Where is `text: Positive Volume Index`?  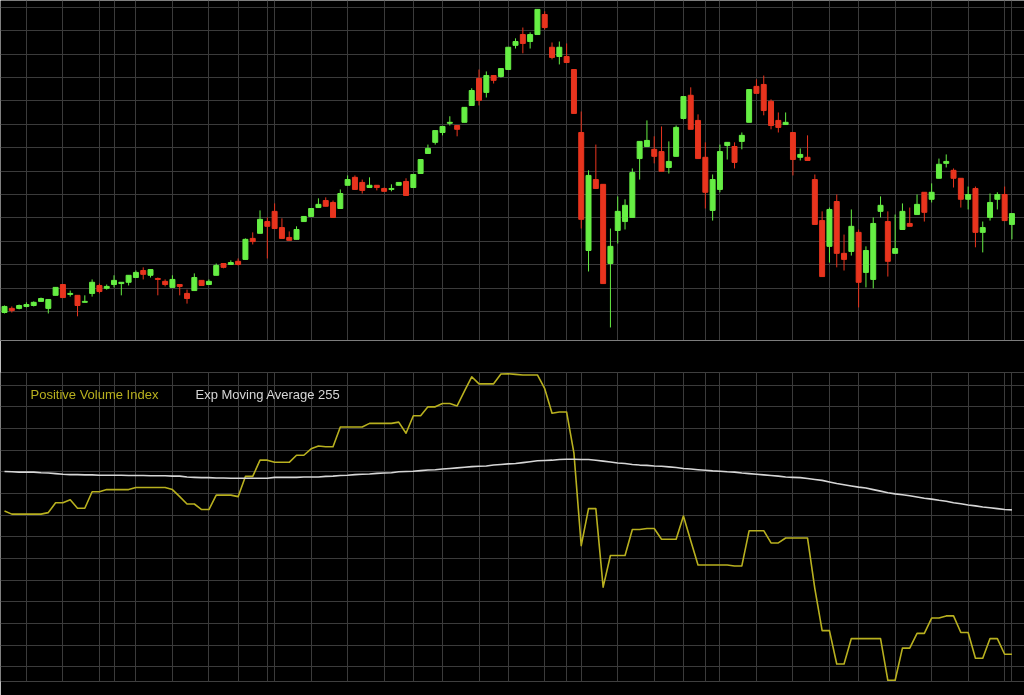
text: Positive Volume Index is located at coordinates (94, 394).